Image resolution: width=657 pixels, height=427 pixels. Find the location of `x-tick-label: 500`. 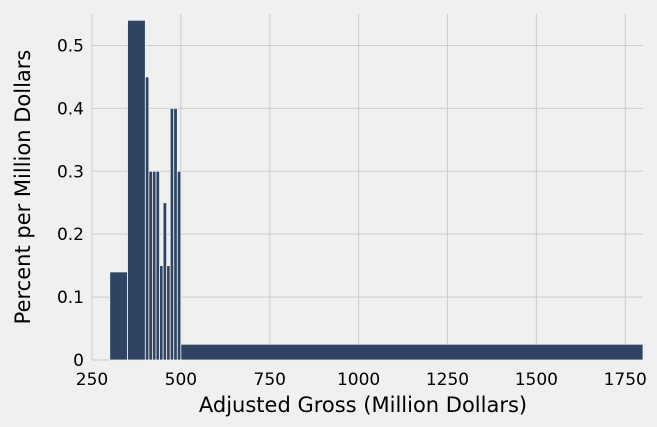

x-tick-label: 500 is located at coordinates (181, 380).